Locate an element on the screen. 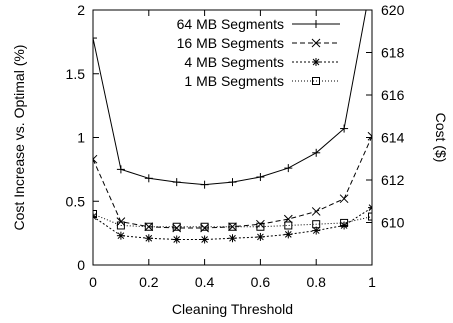 This screenshot has height=323, width=453. y2-tick-label: 614 is located at coordinates (393, 138).